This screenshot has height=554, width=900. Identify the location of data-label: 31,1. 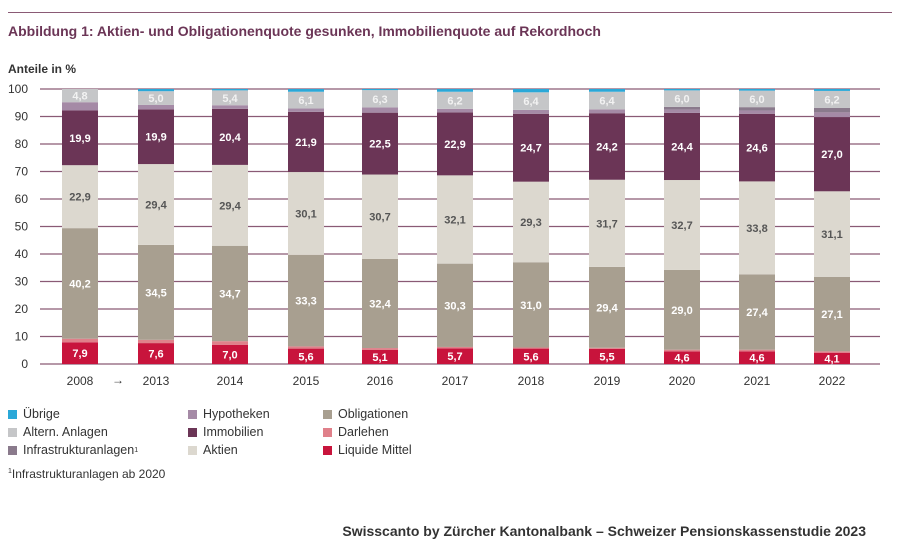
(831, 235).